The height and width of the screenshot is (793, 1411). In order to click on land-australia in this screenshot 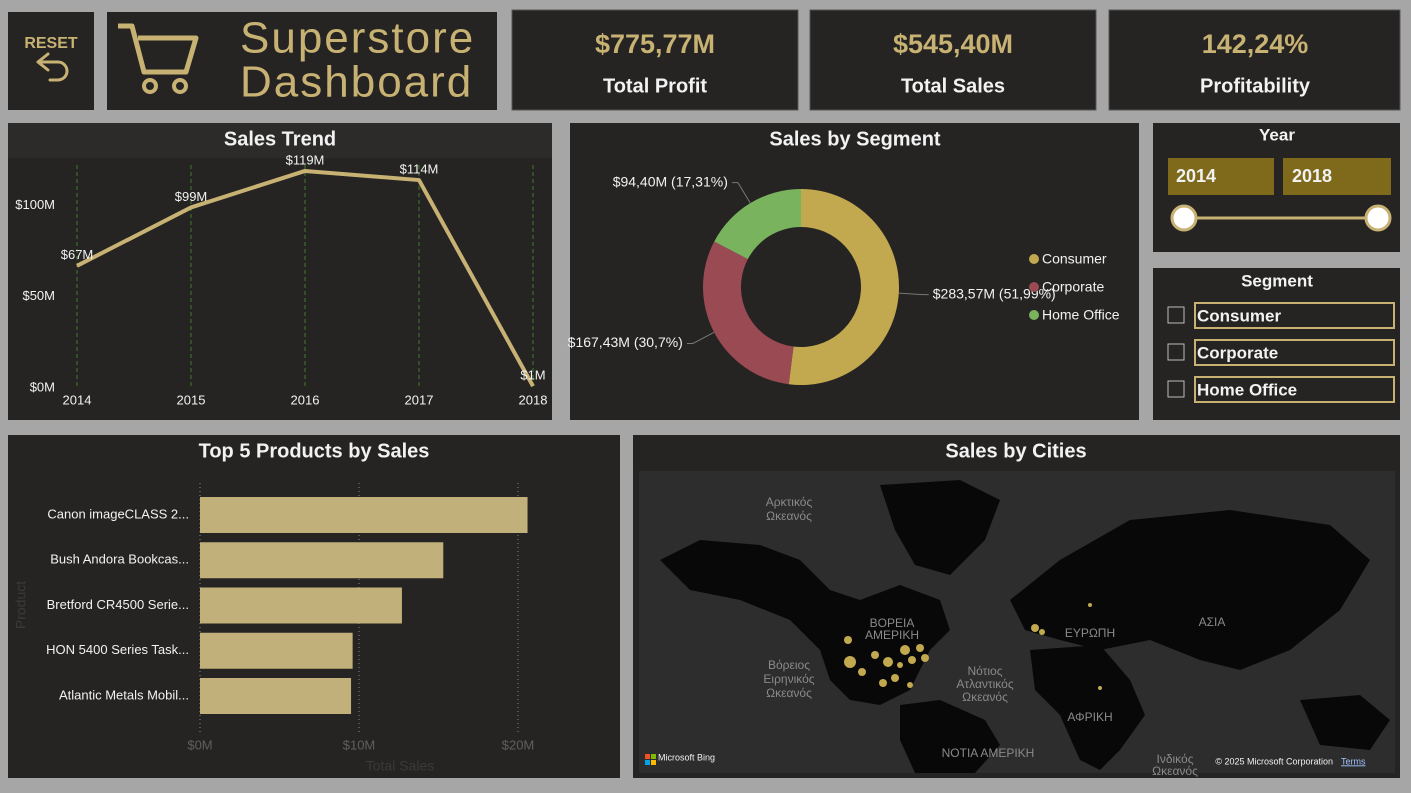, I will do `click(1345, 722)`.